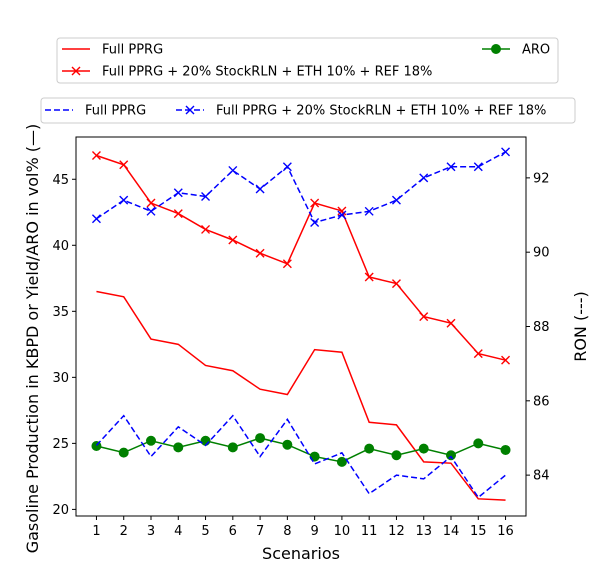  I want to click on x-tick-label: 1, so click(96, 531).